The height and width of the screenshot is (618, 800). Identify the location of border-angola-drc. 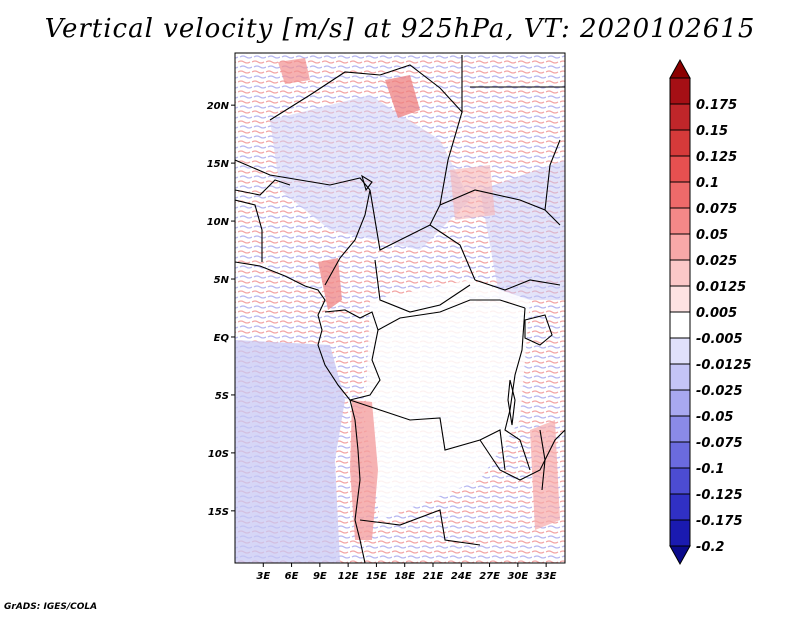
(427, 435).